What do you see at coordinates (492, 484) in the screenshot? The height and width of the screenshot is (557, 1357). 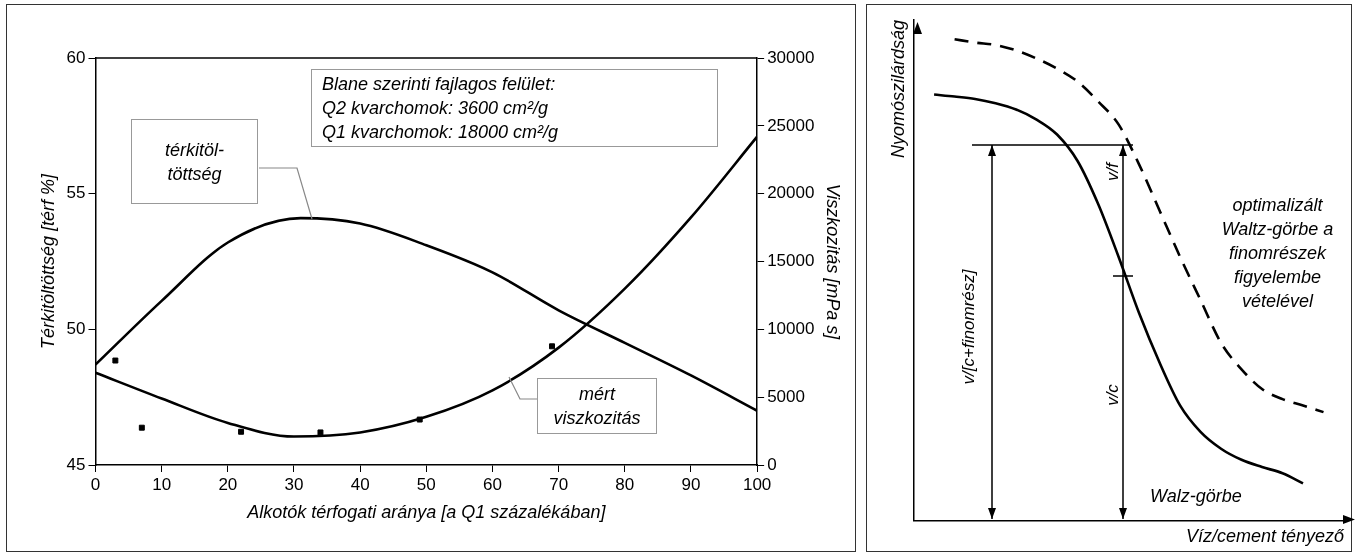 I see `x-tick-label: 60` at bounding box center [492, 484].